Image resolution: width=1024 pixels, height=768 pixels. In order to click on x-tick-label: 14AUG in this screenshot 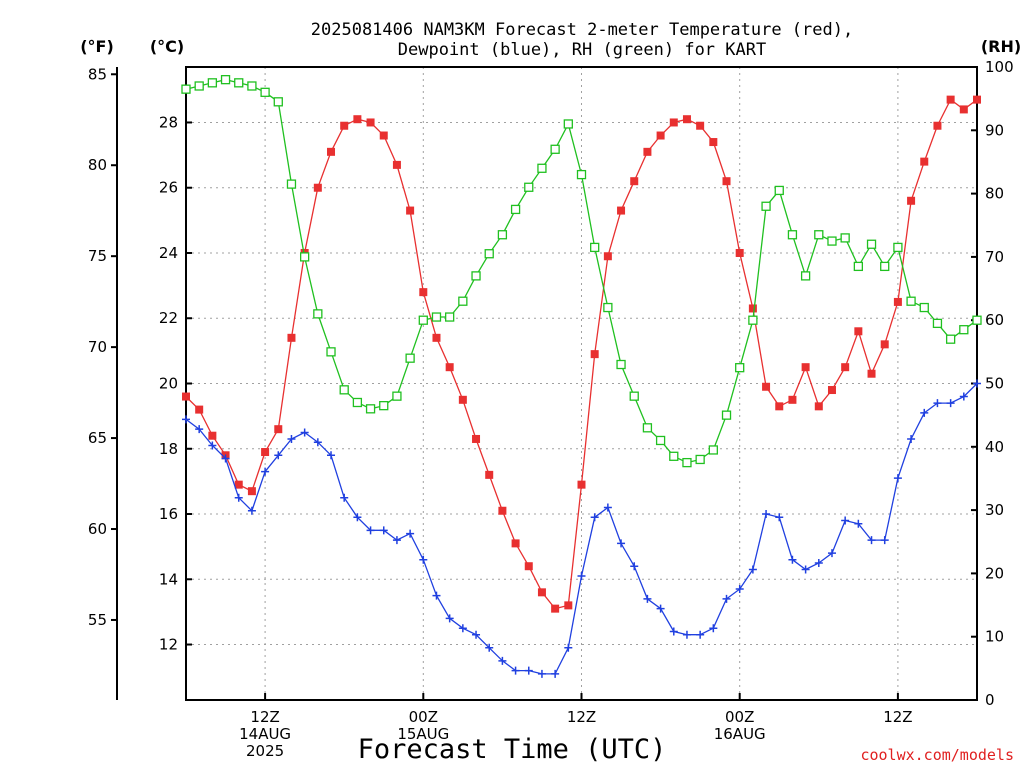, I will do `click(265, 734)`.